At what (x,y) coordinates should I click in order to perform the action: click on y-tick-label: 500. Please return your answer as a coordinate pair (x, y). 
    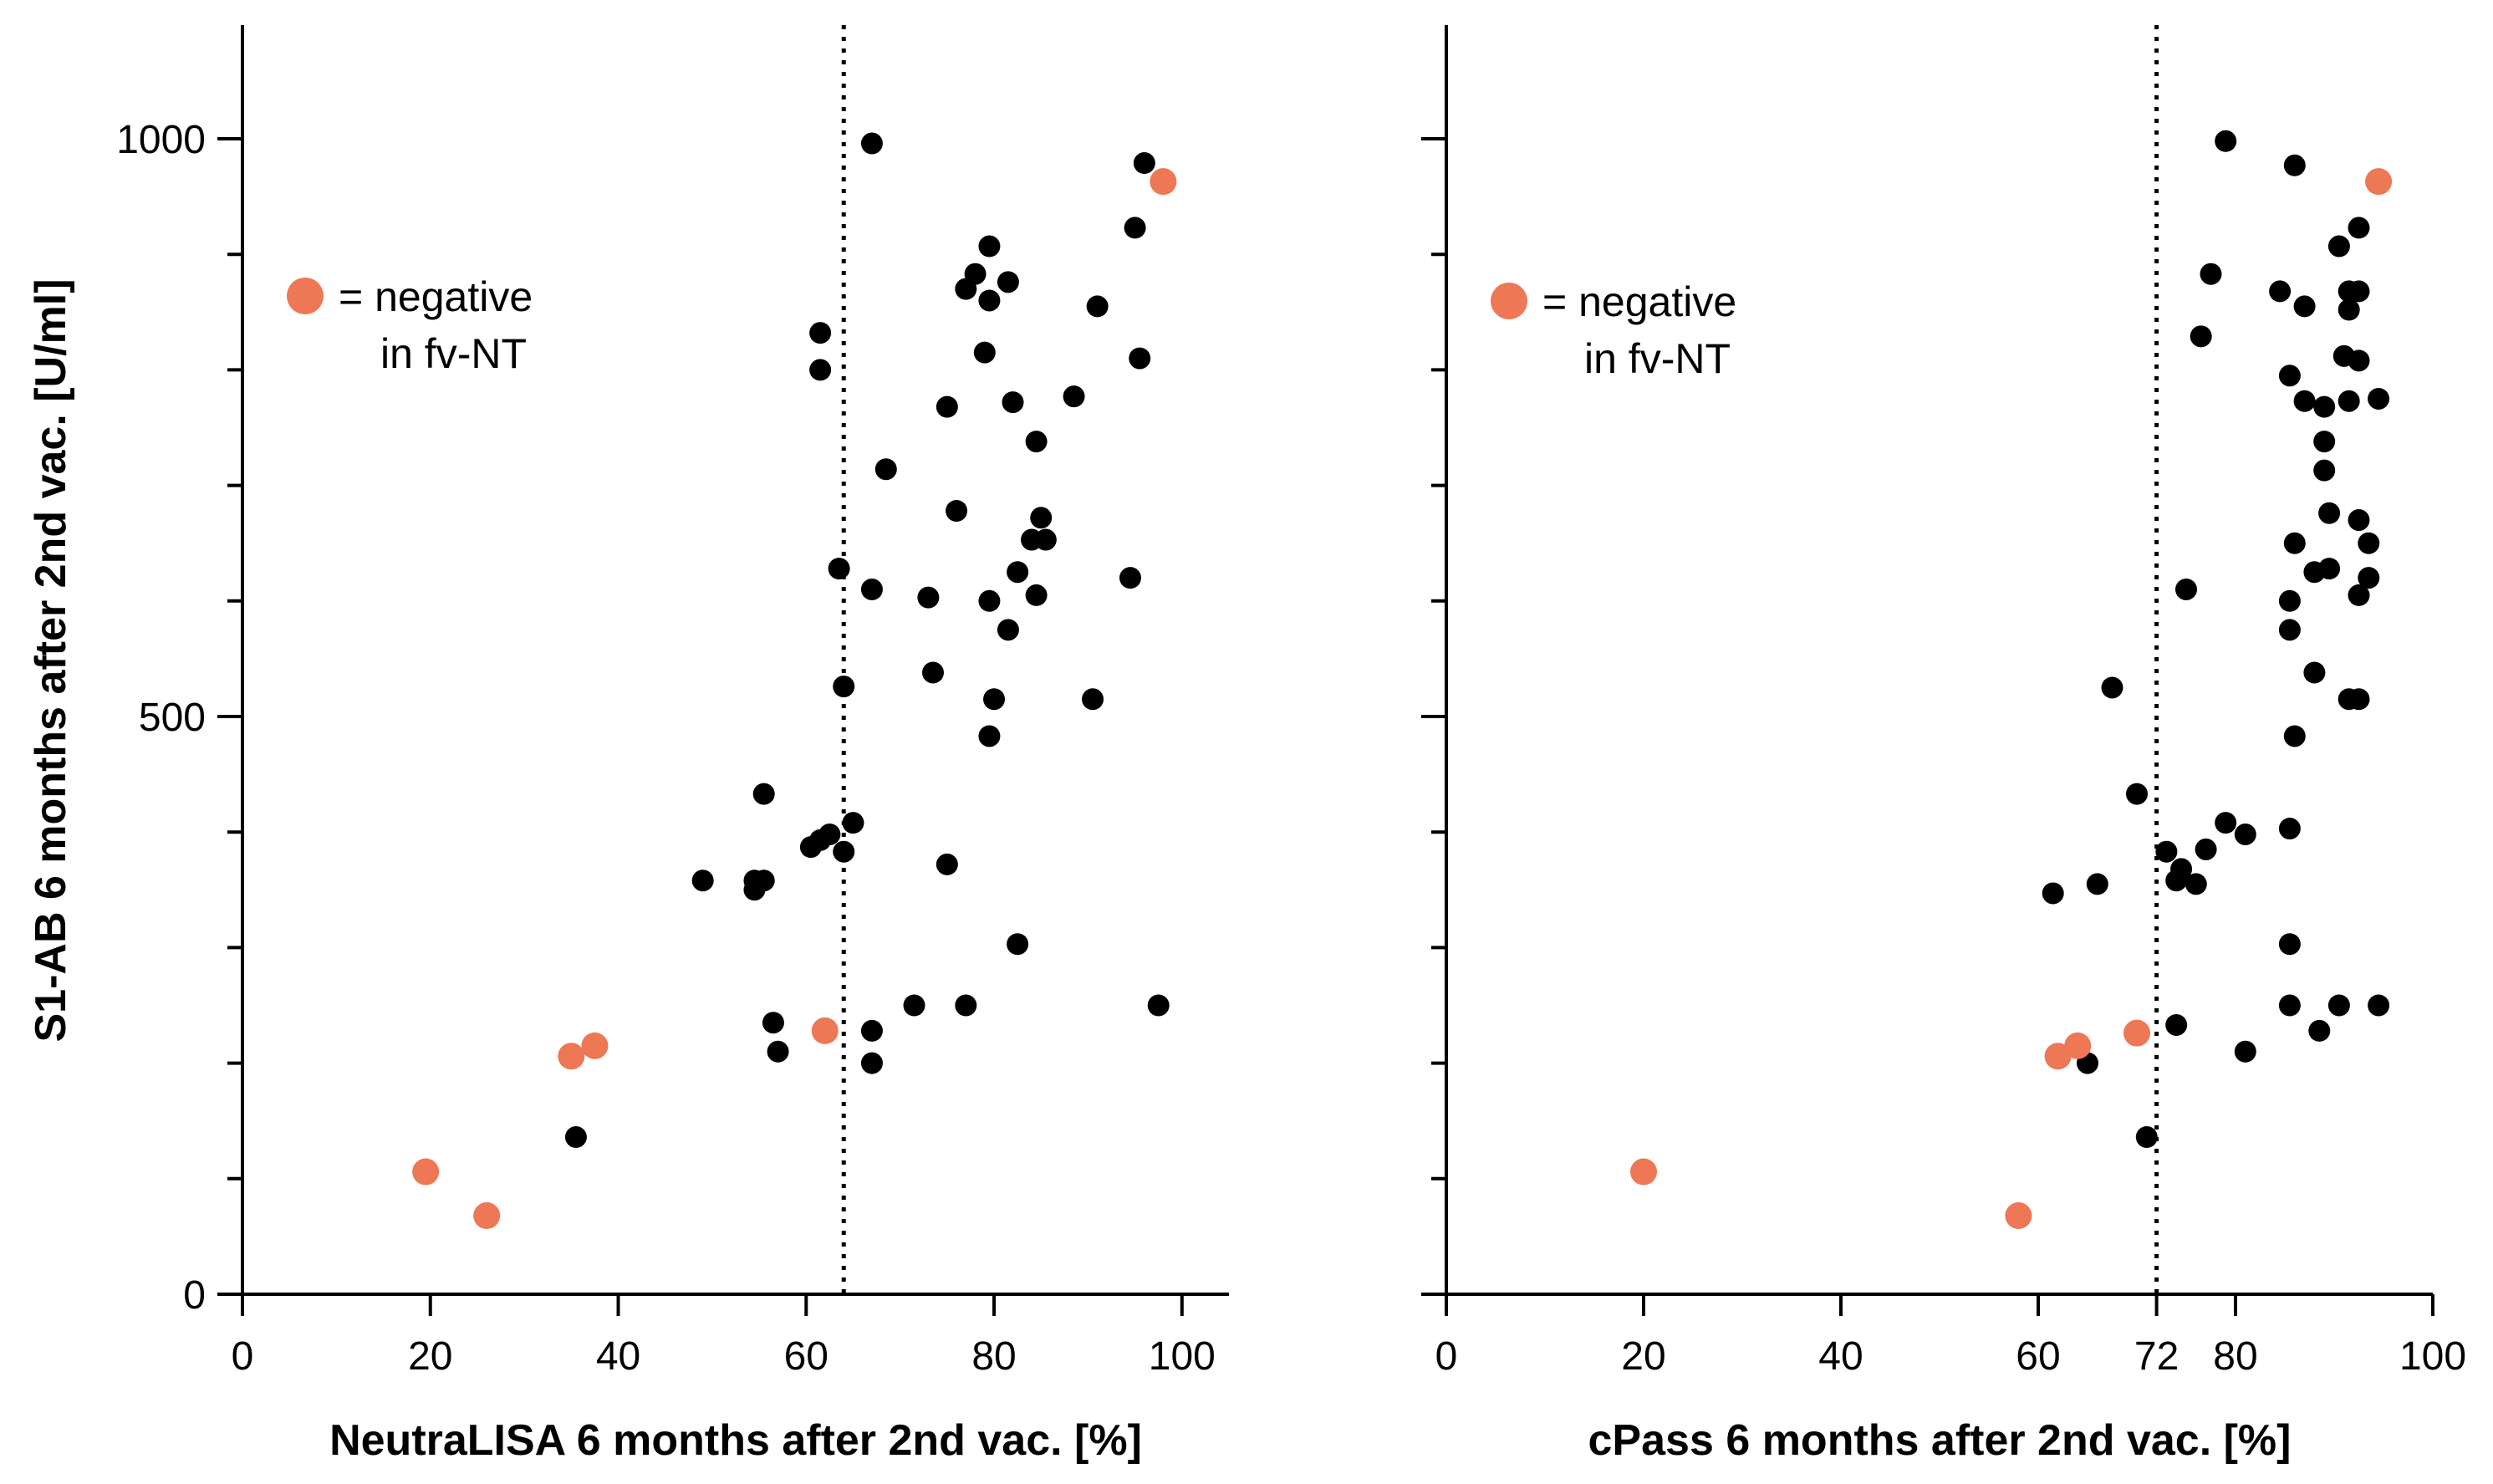
    Looking at the image, I should click on (172, 718).